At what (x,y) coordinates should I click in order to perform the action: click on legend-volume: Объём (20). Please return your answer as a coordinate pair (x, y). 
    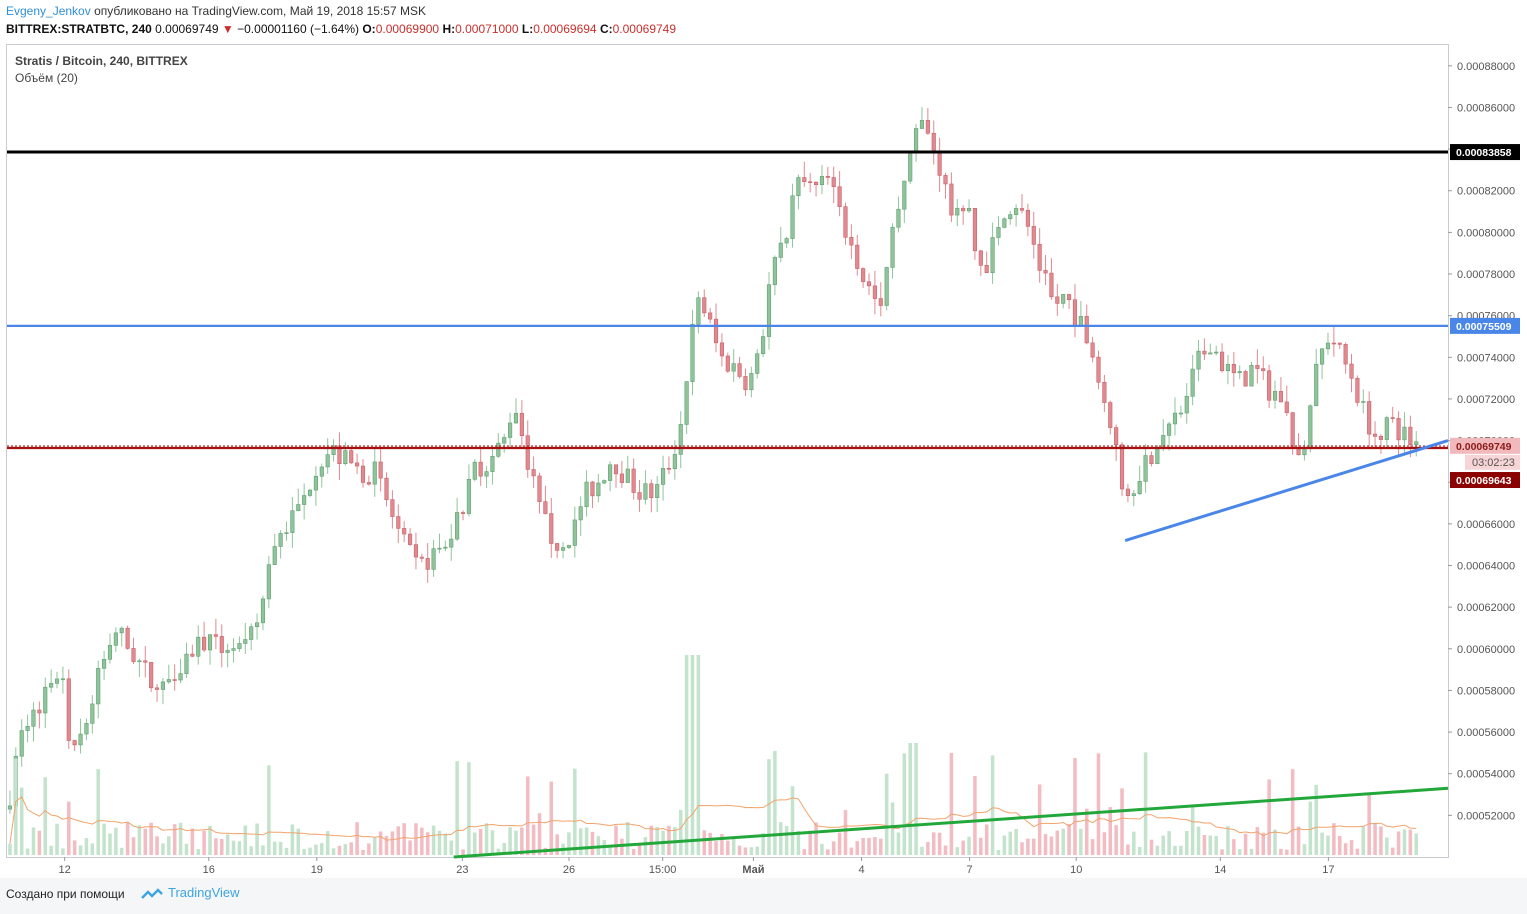
    Looking at the image, I should click on (46, 78).